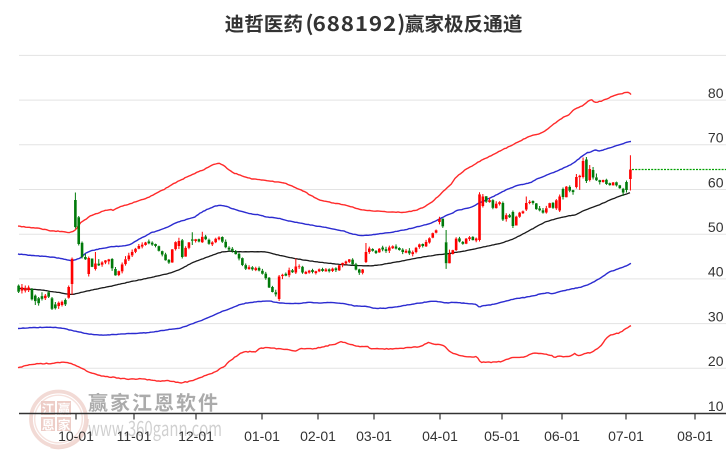 Image resolution: width=726 pixels, height=450 pixels. What do you see at coordinates (716, 406) in the screenshot?
I see `svg-text: 10` at bounding box center [716, 406].